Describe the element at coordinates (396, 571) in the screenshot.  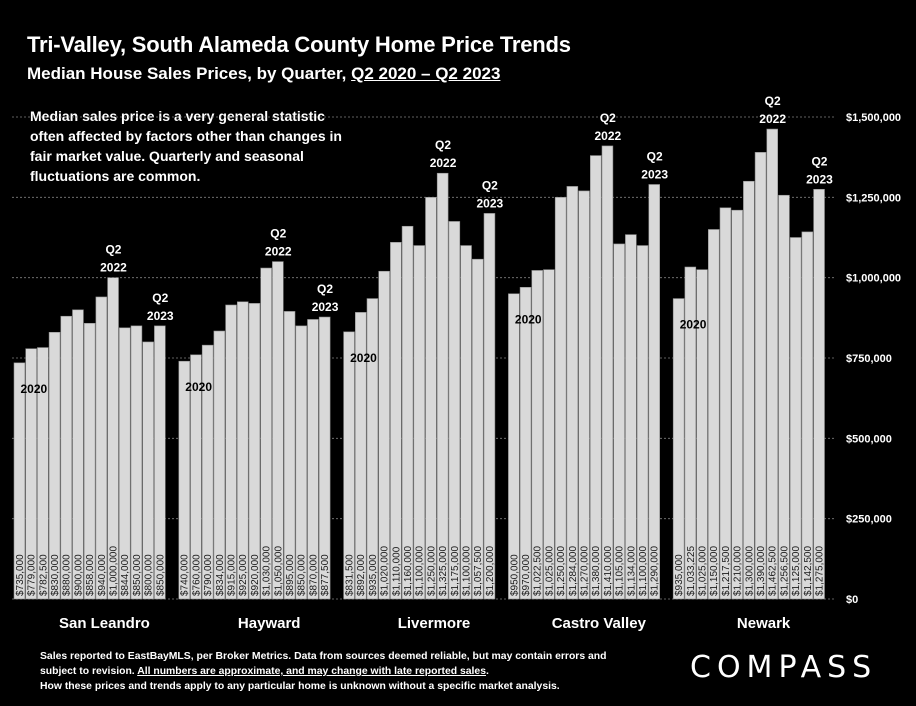
I see `bar-value-label: $1,110,000` at that location.